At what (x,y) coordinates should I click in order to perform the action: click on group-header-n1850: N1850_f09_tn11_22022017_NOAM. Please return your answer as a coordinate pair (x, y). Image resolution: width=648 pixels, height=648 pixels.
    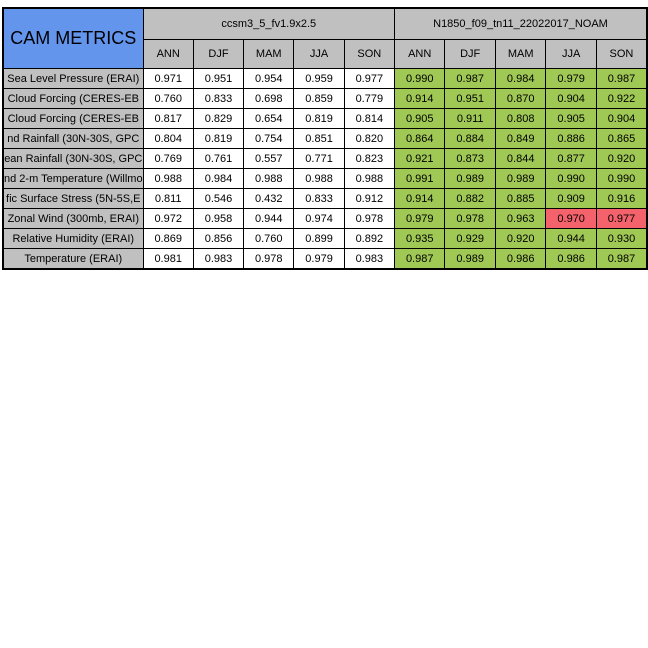
    Looking at the image, I should click on (520, 23).